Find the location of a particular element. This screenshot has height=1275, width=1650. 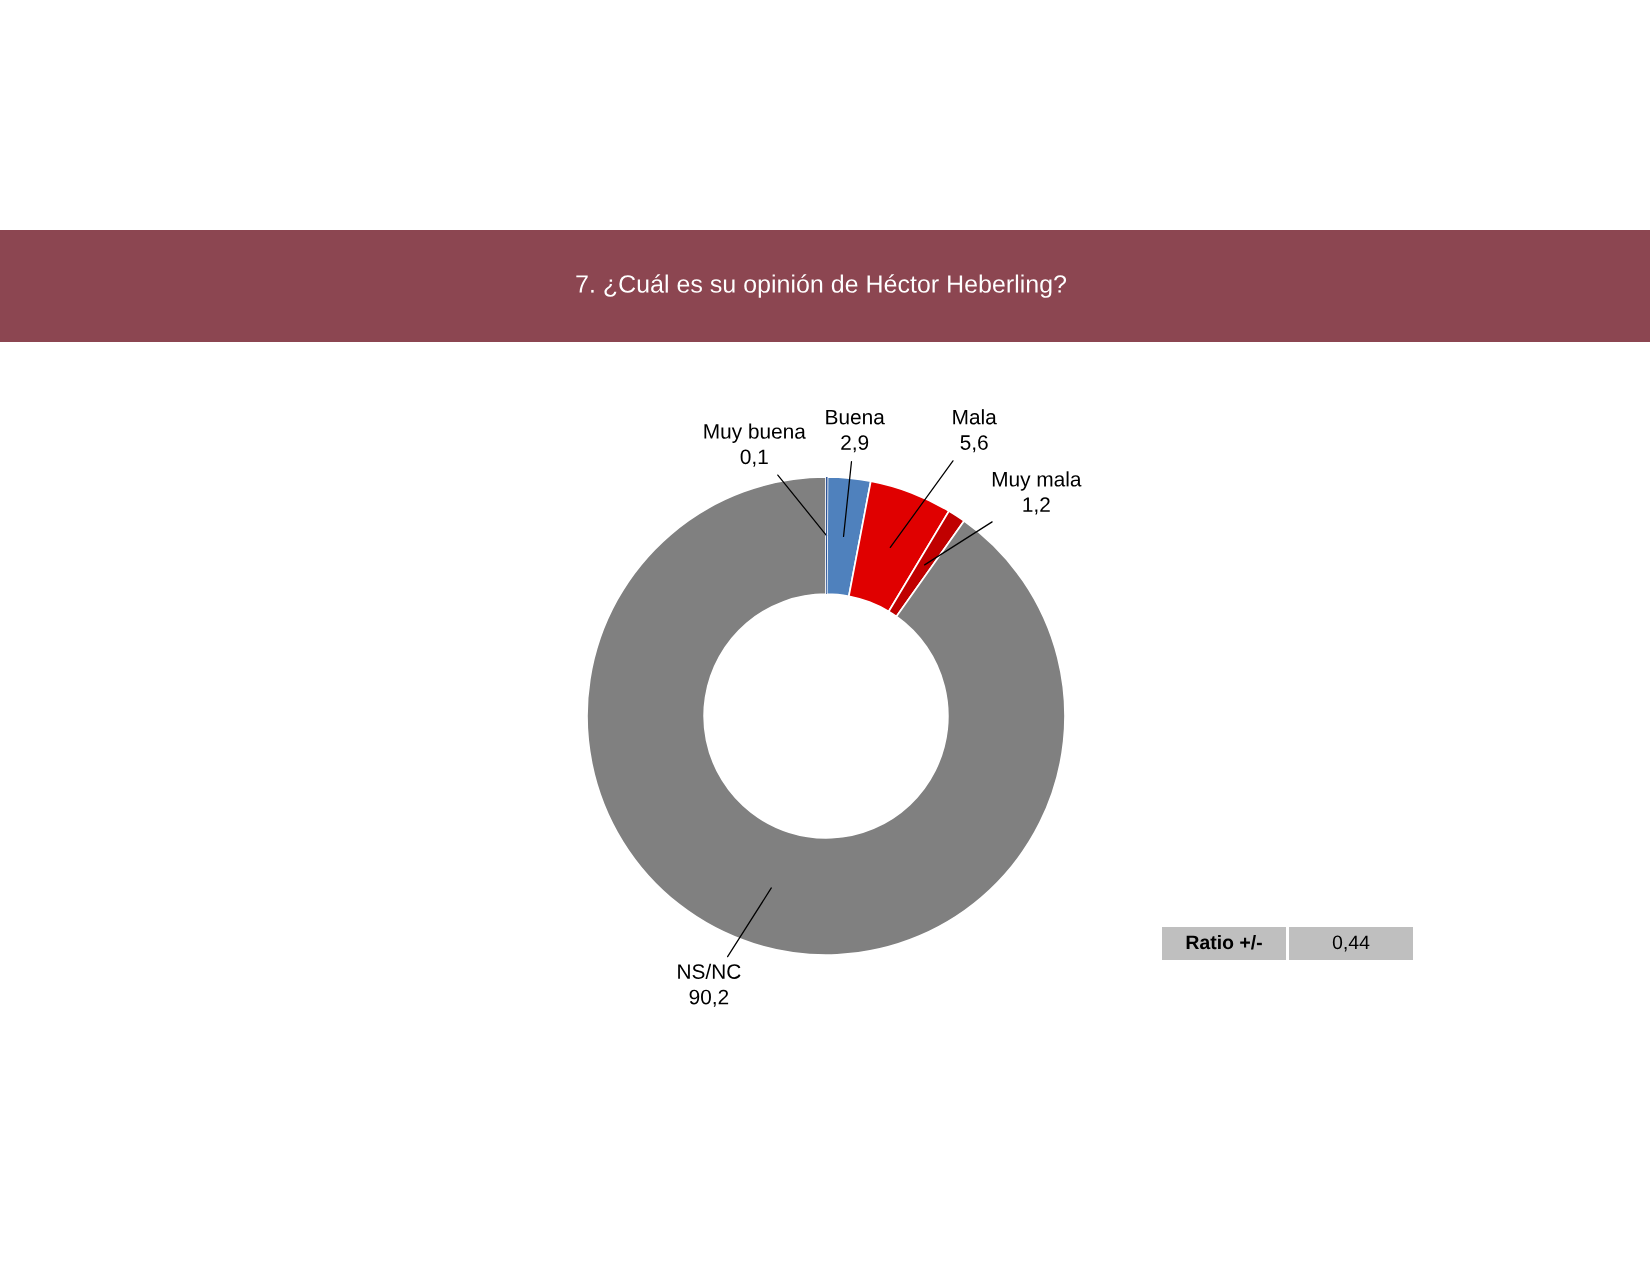

slice-label: Buena is located at coordinates (855, 417).